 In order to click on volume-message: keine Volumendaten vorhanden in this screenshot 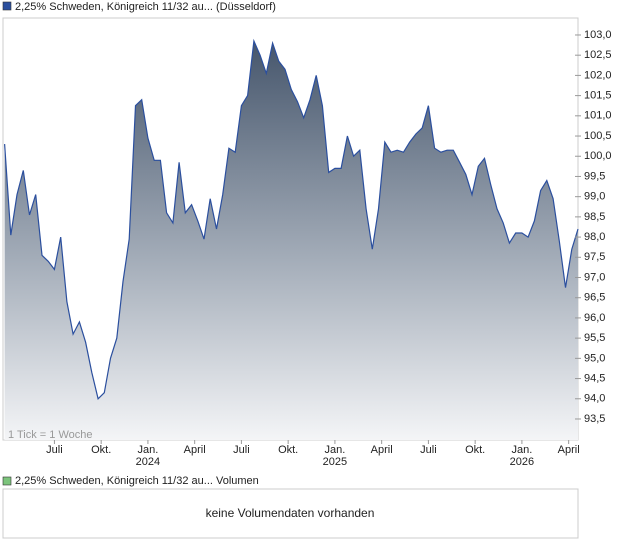, I will do `click(290, 513)`.